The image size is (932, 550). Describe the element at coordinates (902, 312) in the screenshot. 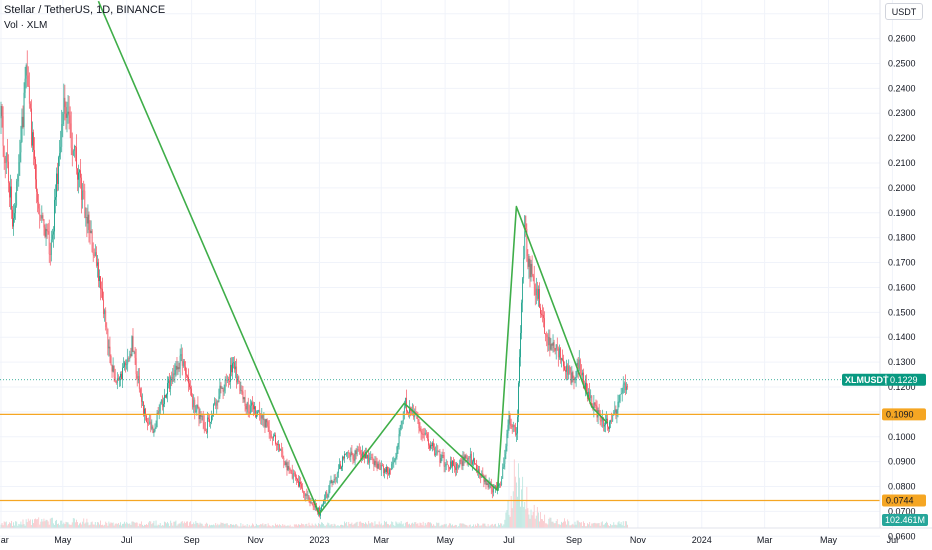

I see `y-tick-label: 0.1500` at that location.